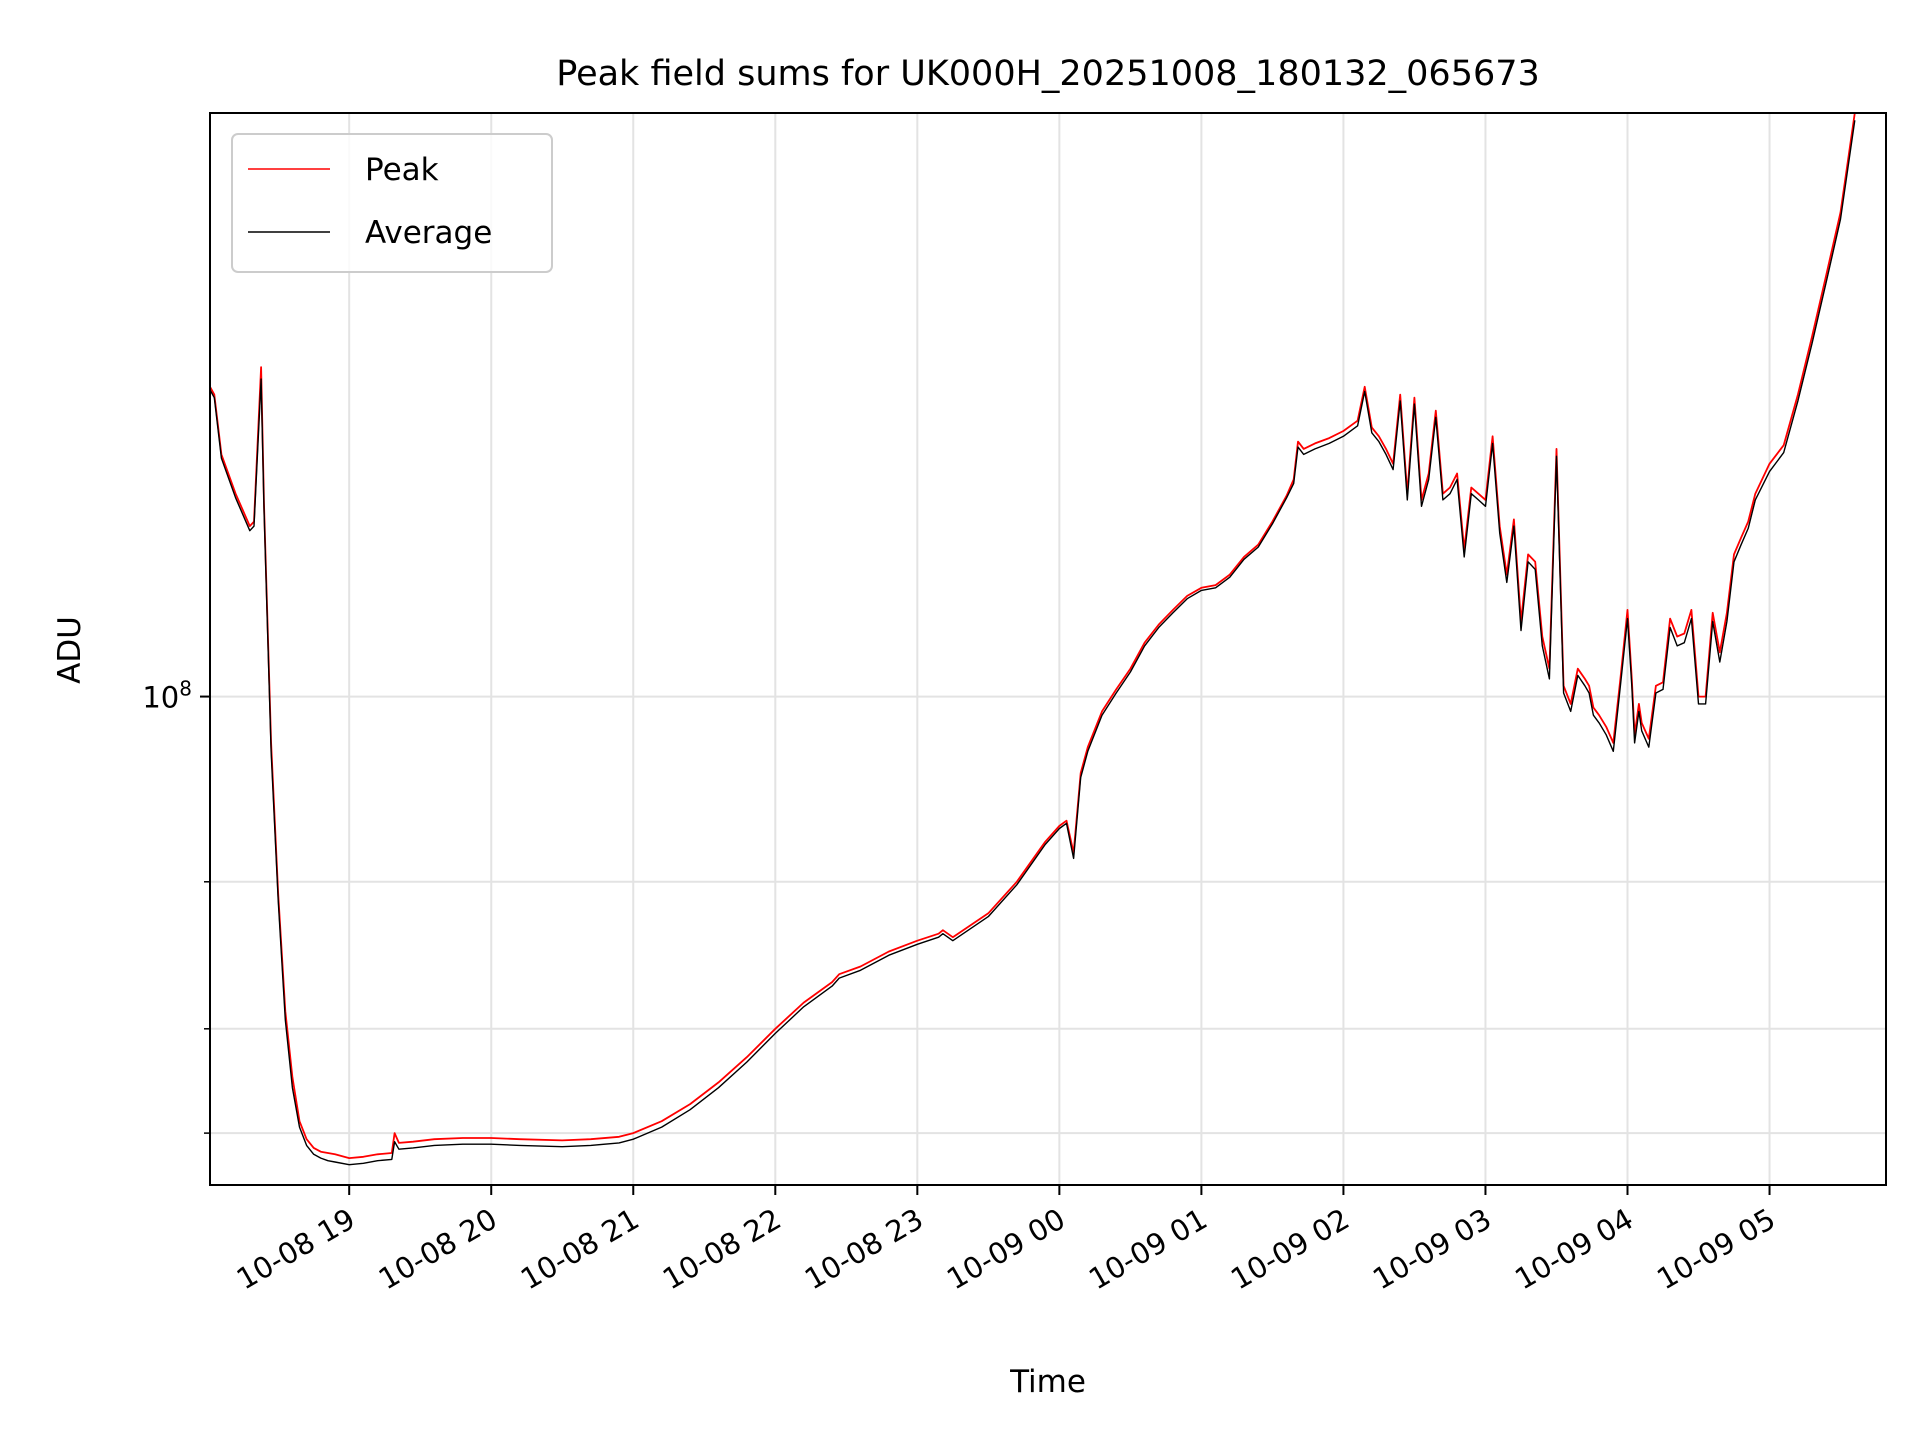  What do you see at coordinates (70, 650) in the screenshot?
I see `y-axis-label: ADU` at bounding box center [70, 650].